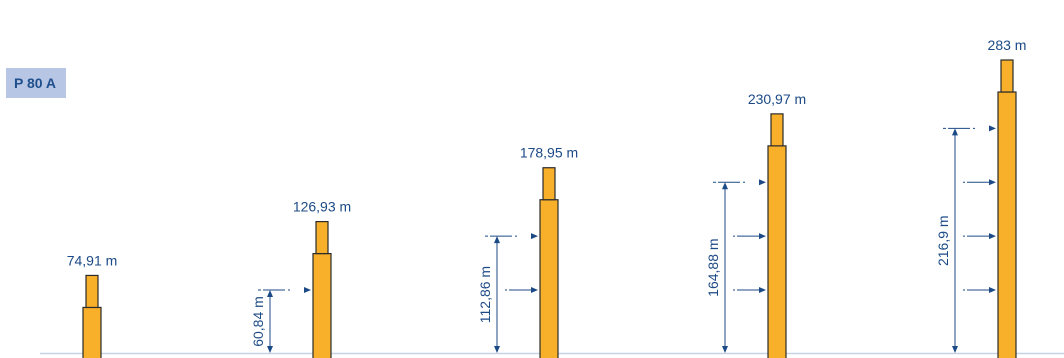 The height and width of the screenshot is (358, 1064). Describe the element at coordinates (549, 153) in the screenshot. I see `mast-height-label: 178,95 m` at that location.